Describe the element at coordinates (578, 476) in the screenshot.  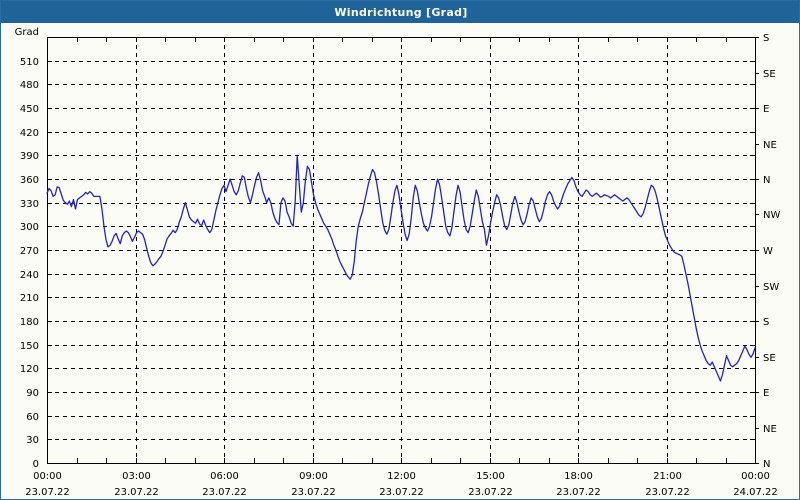
I see `x-axis-time-label: 18:00` at that location.